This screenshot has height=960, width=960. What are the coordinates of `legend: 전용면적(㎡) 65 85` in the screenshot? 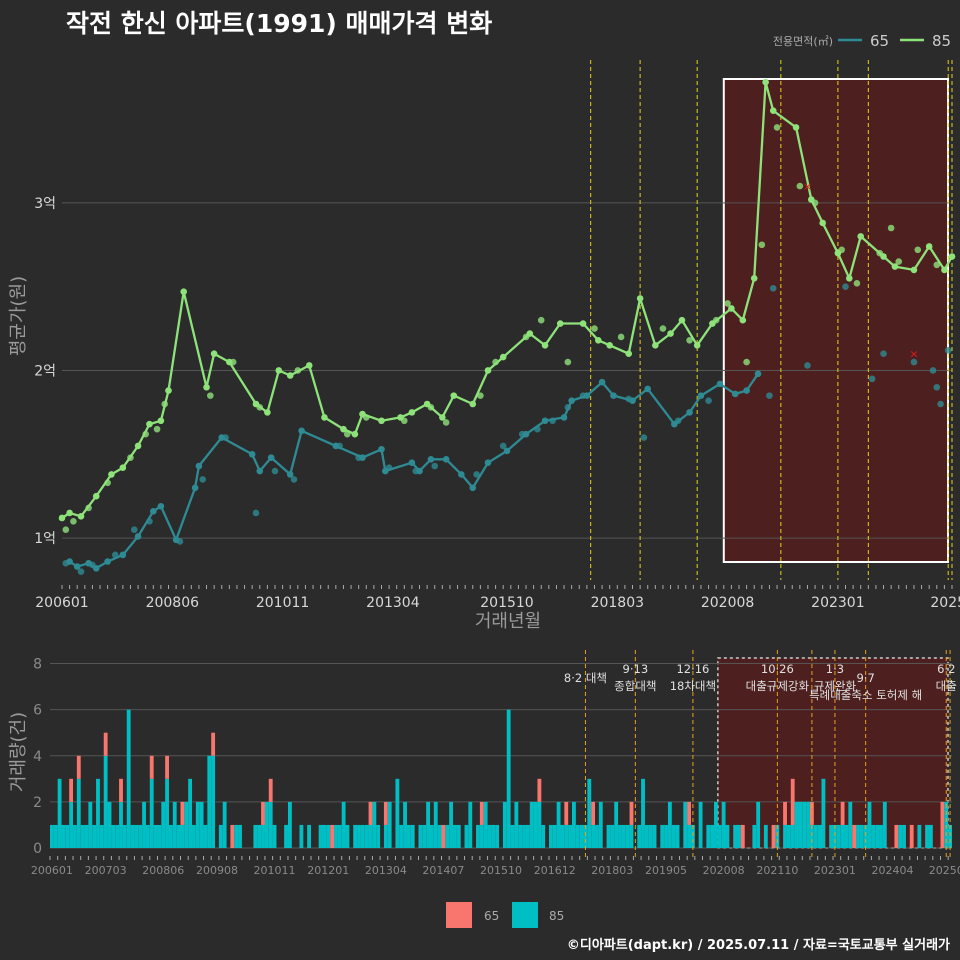 It's located at (862, 41).